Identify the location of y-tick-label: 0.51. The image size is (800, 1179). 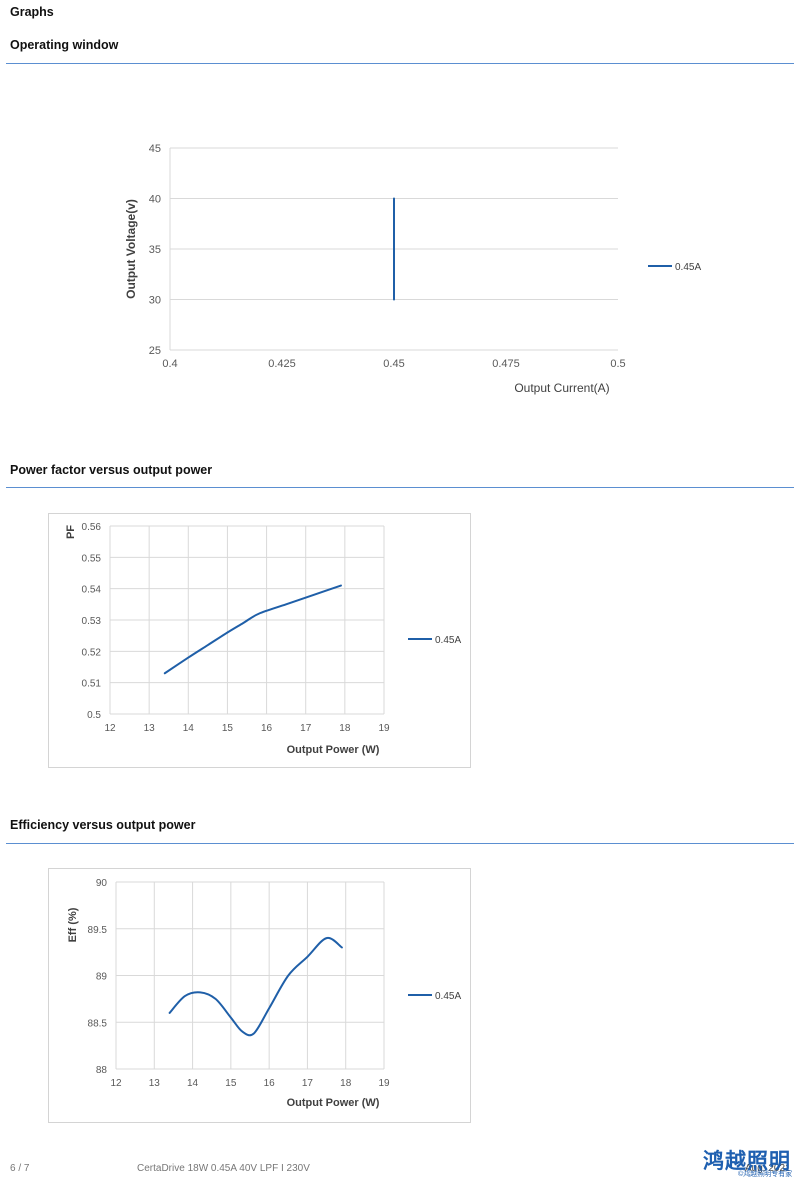
(92, 684).